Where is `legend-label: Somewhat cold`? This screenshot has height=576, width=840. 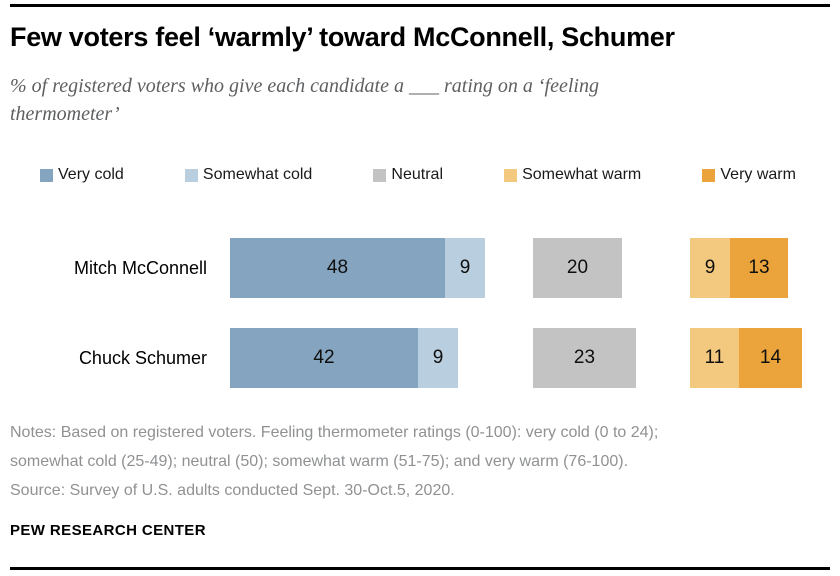 legend-label: Somewhat cold is located at coordinates (257, 174).